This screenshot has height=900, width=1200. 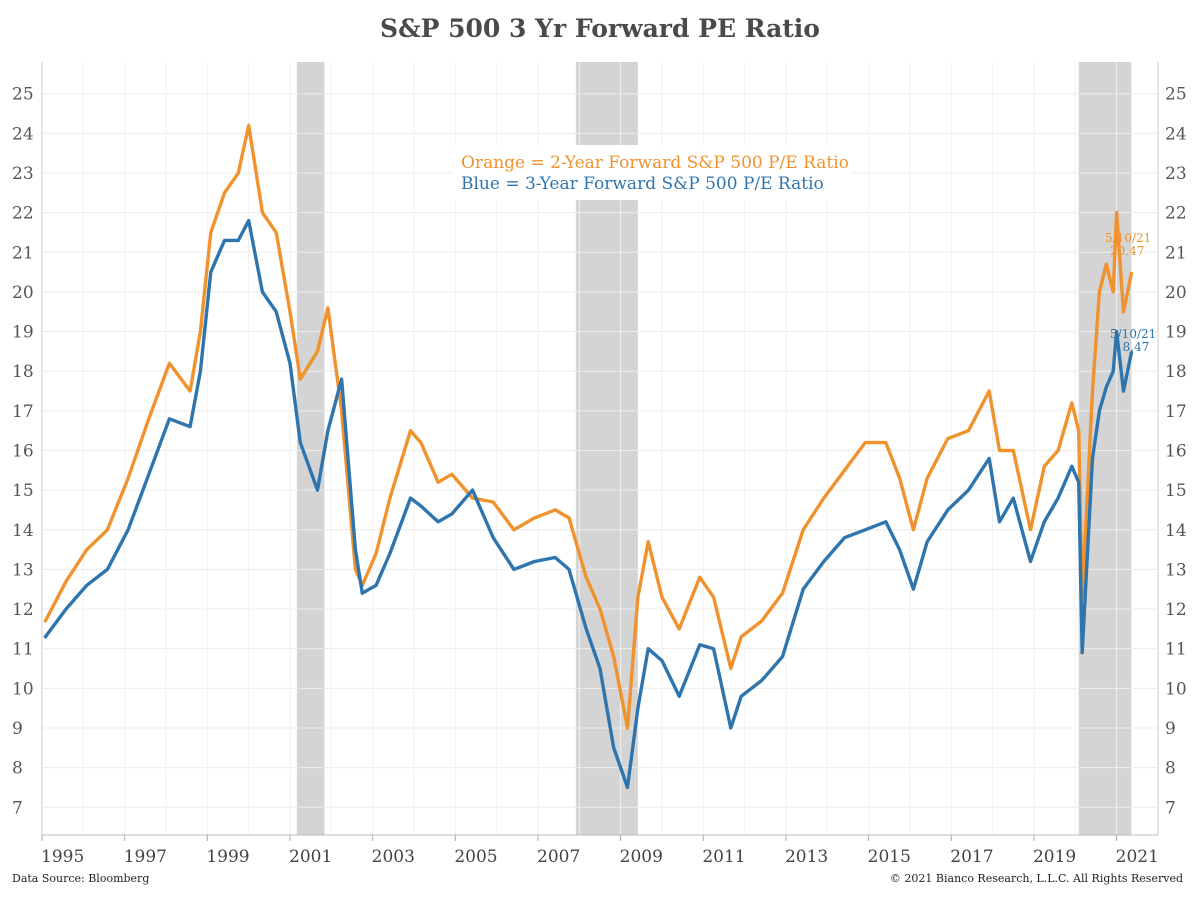 I want to click on y-tick-label-left: 10, so click(x=23, y=689).